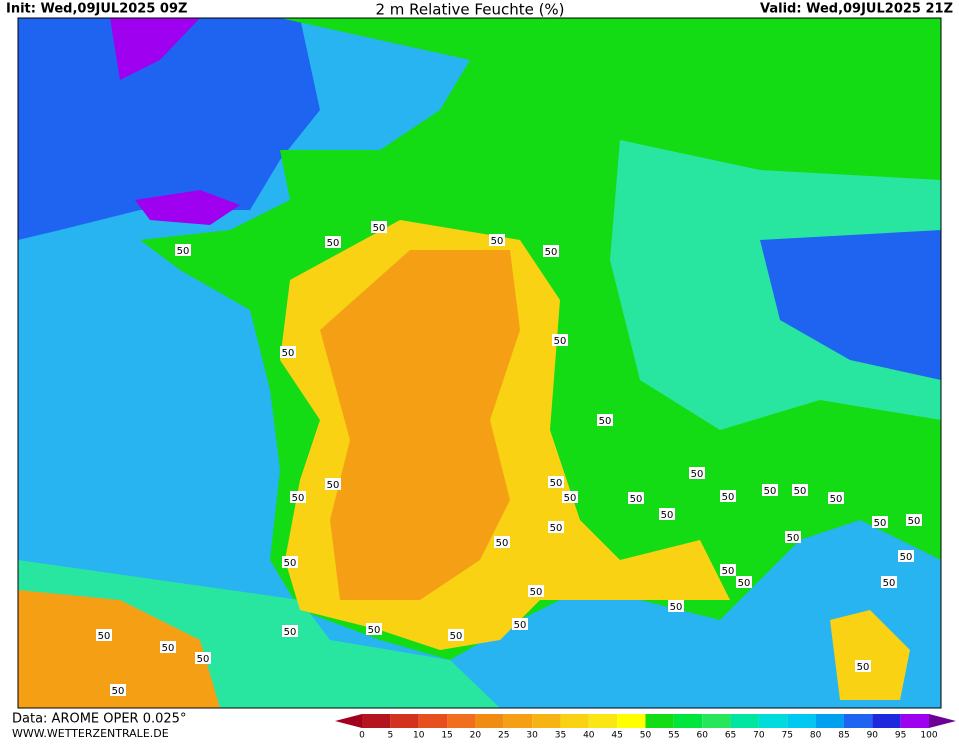 The width and height of the screenshot is (959, 745). I want to click on colorbar-tick-label: 35, so click(560, 736).